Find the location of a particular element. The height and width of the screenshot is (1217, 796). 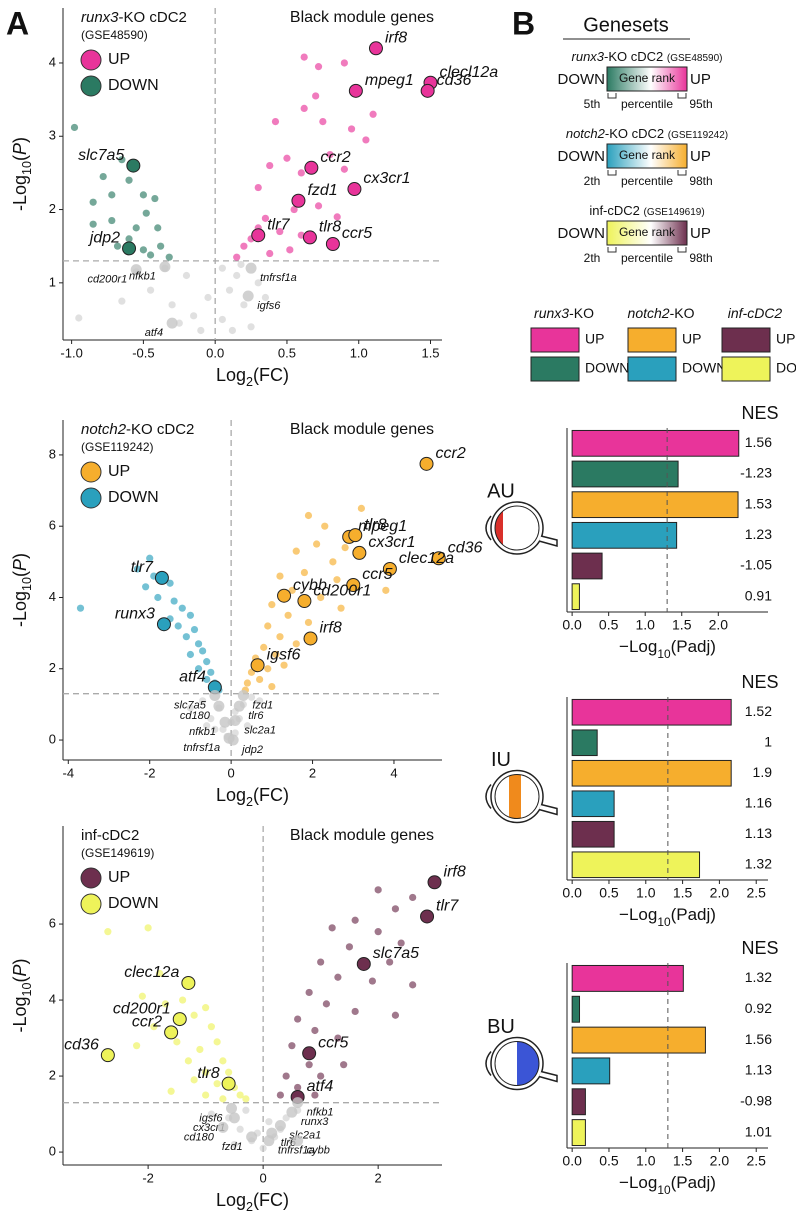

percentile-low: 5th is located at coordinates (592, 104).